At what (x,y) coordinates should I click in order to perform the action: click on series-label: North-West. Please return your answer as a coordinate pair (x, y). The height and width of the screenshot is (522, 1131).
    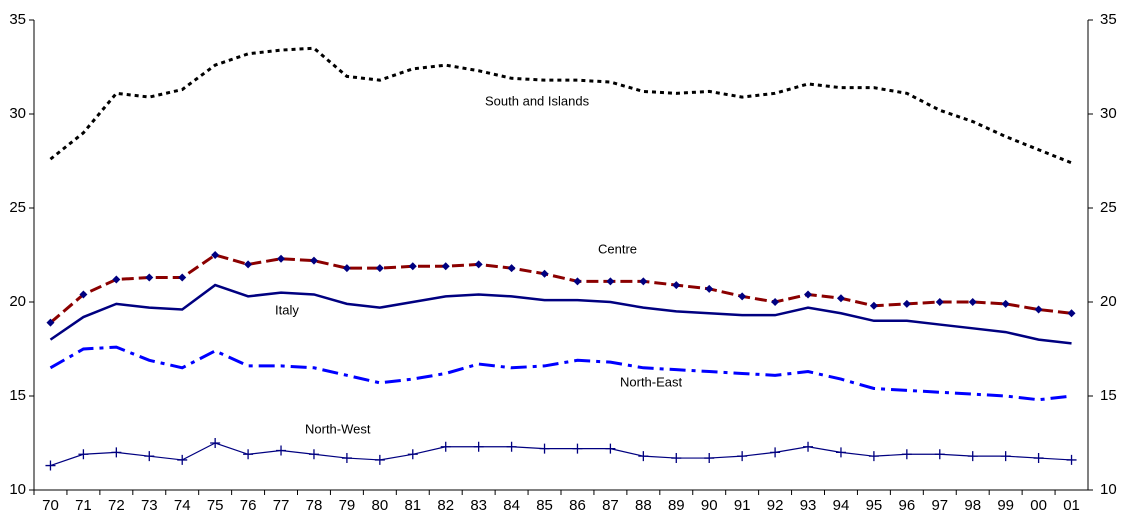
    Looking at the image, I should click on (338, 428).